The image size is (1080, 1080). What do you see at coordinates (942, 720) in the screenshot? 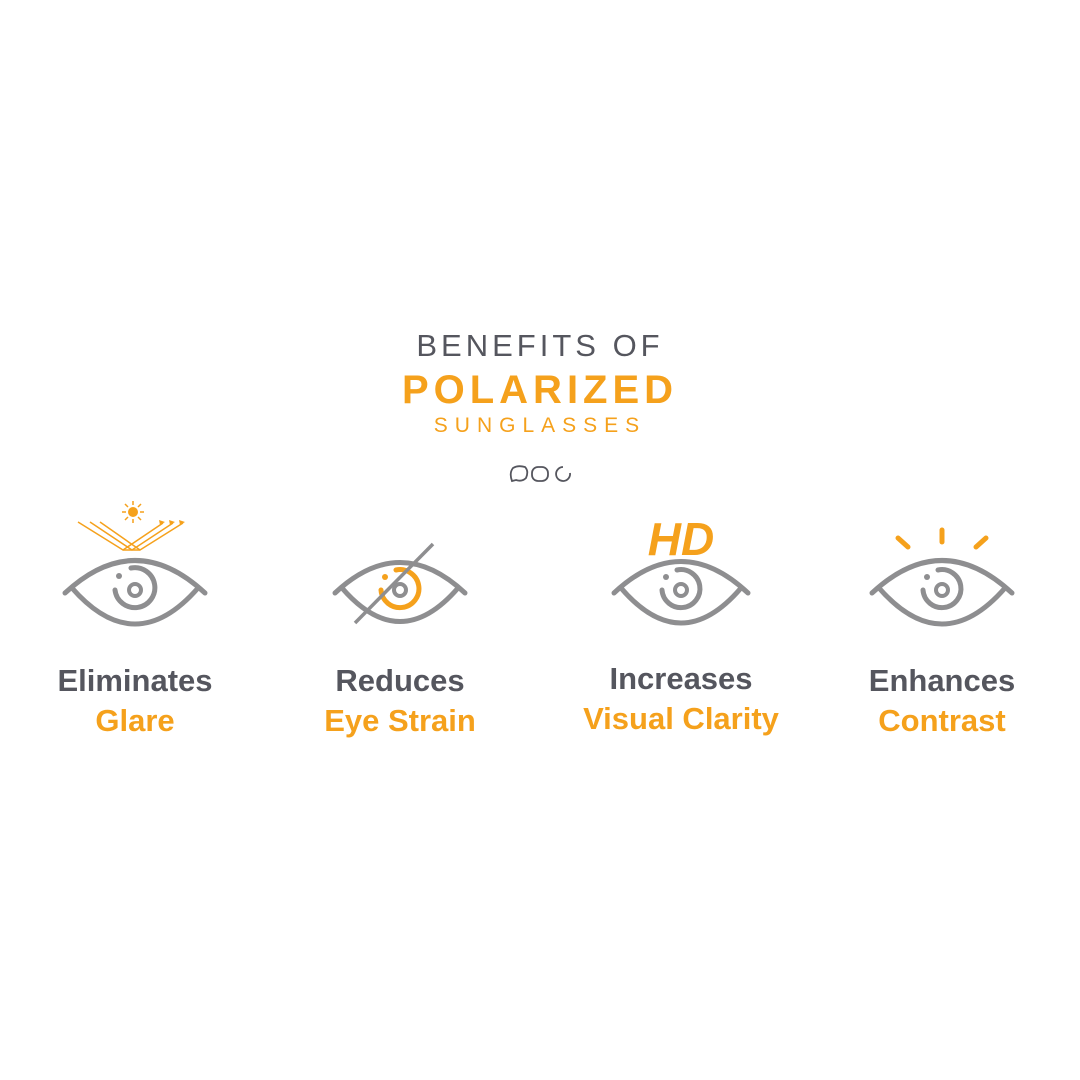
I see `benefit-object: Contrast` at bounding box center [942, 720].